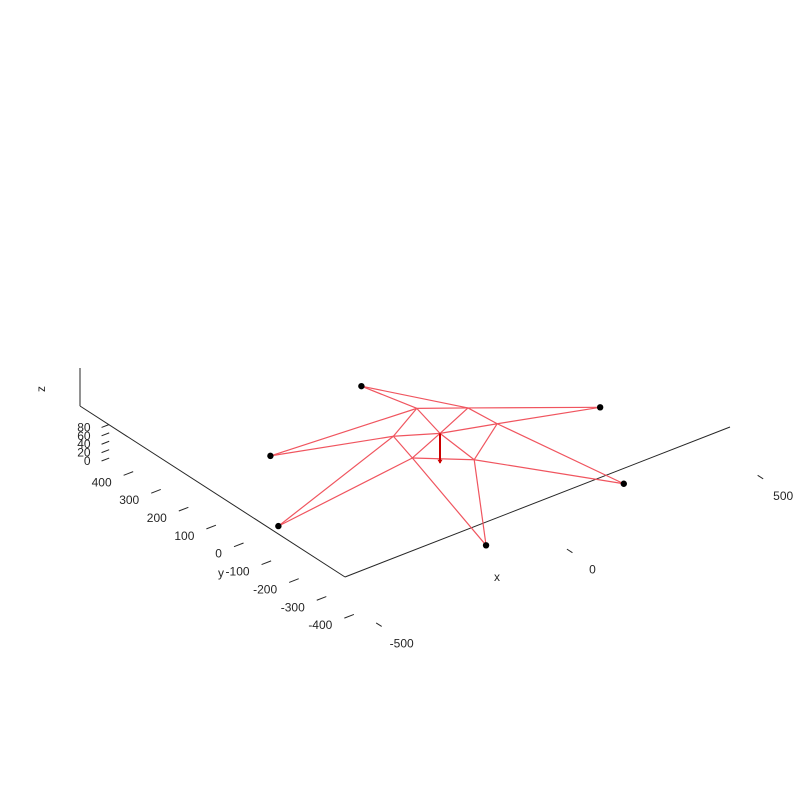 The width and height of the screenshot is (800, 800). Describe the element at coordinates (320, 625) in the screenshot. I see `y-tick-label: -400` at that location.